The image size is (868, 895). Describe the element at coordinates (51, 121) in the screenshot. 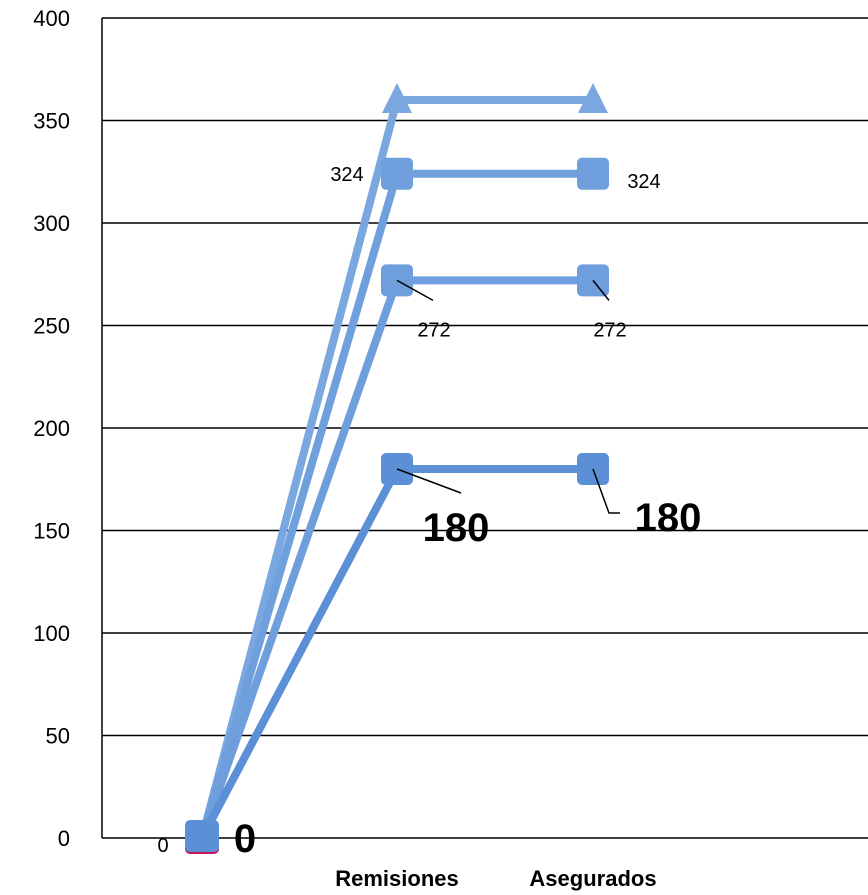

I see `y-tick-label-350: 350` at that location.